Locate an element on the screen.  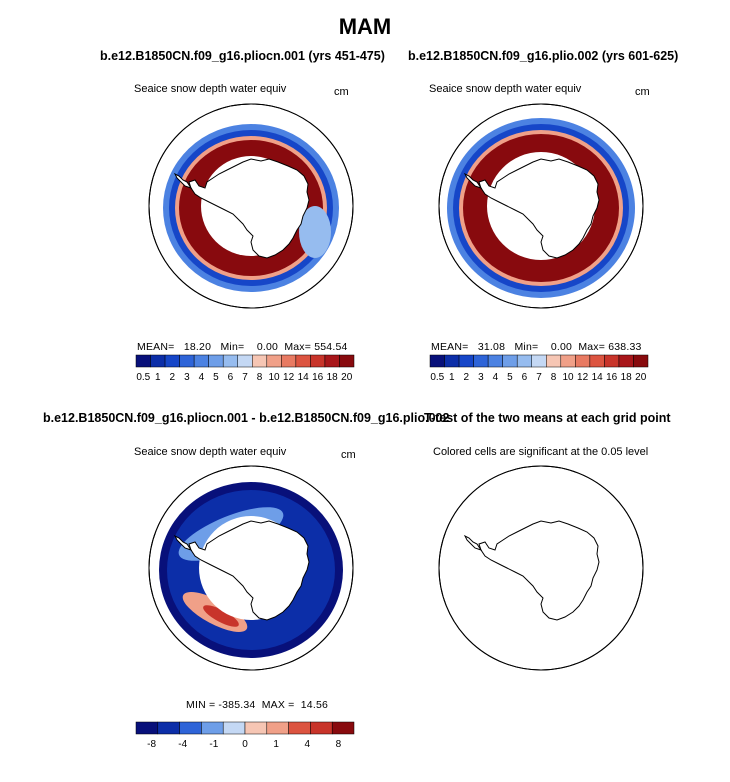
colorbar-tick-label: -4 is located at coordinates (182, 744).